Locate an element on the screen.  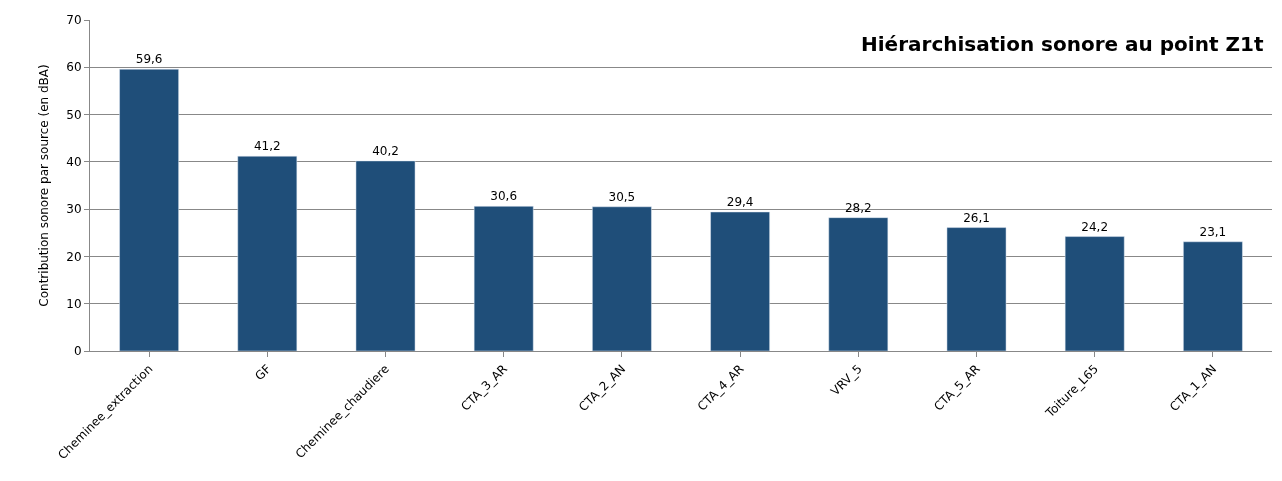
data-label: 23,1 is located at coordinates (1213, 231).